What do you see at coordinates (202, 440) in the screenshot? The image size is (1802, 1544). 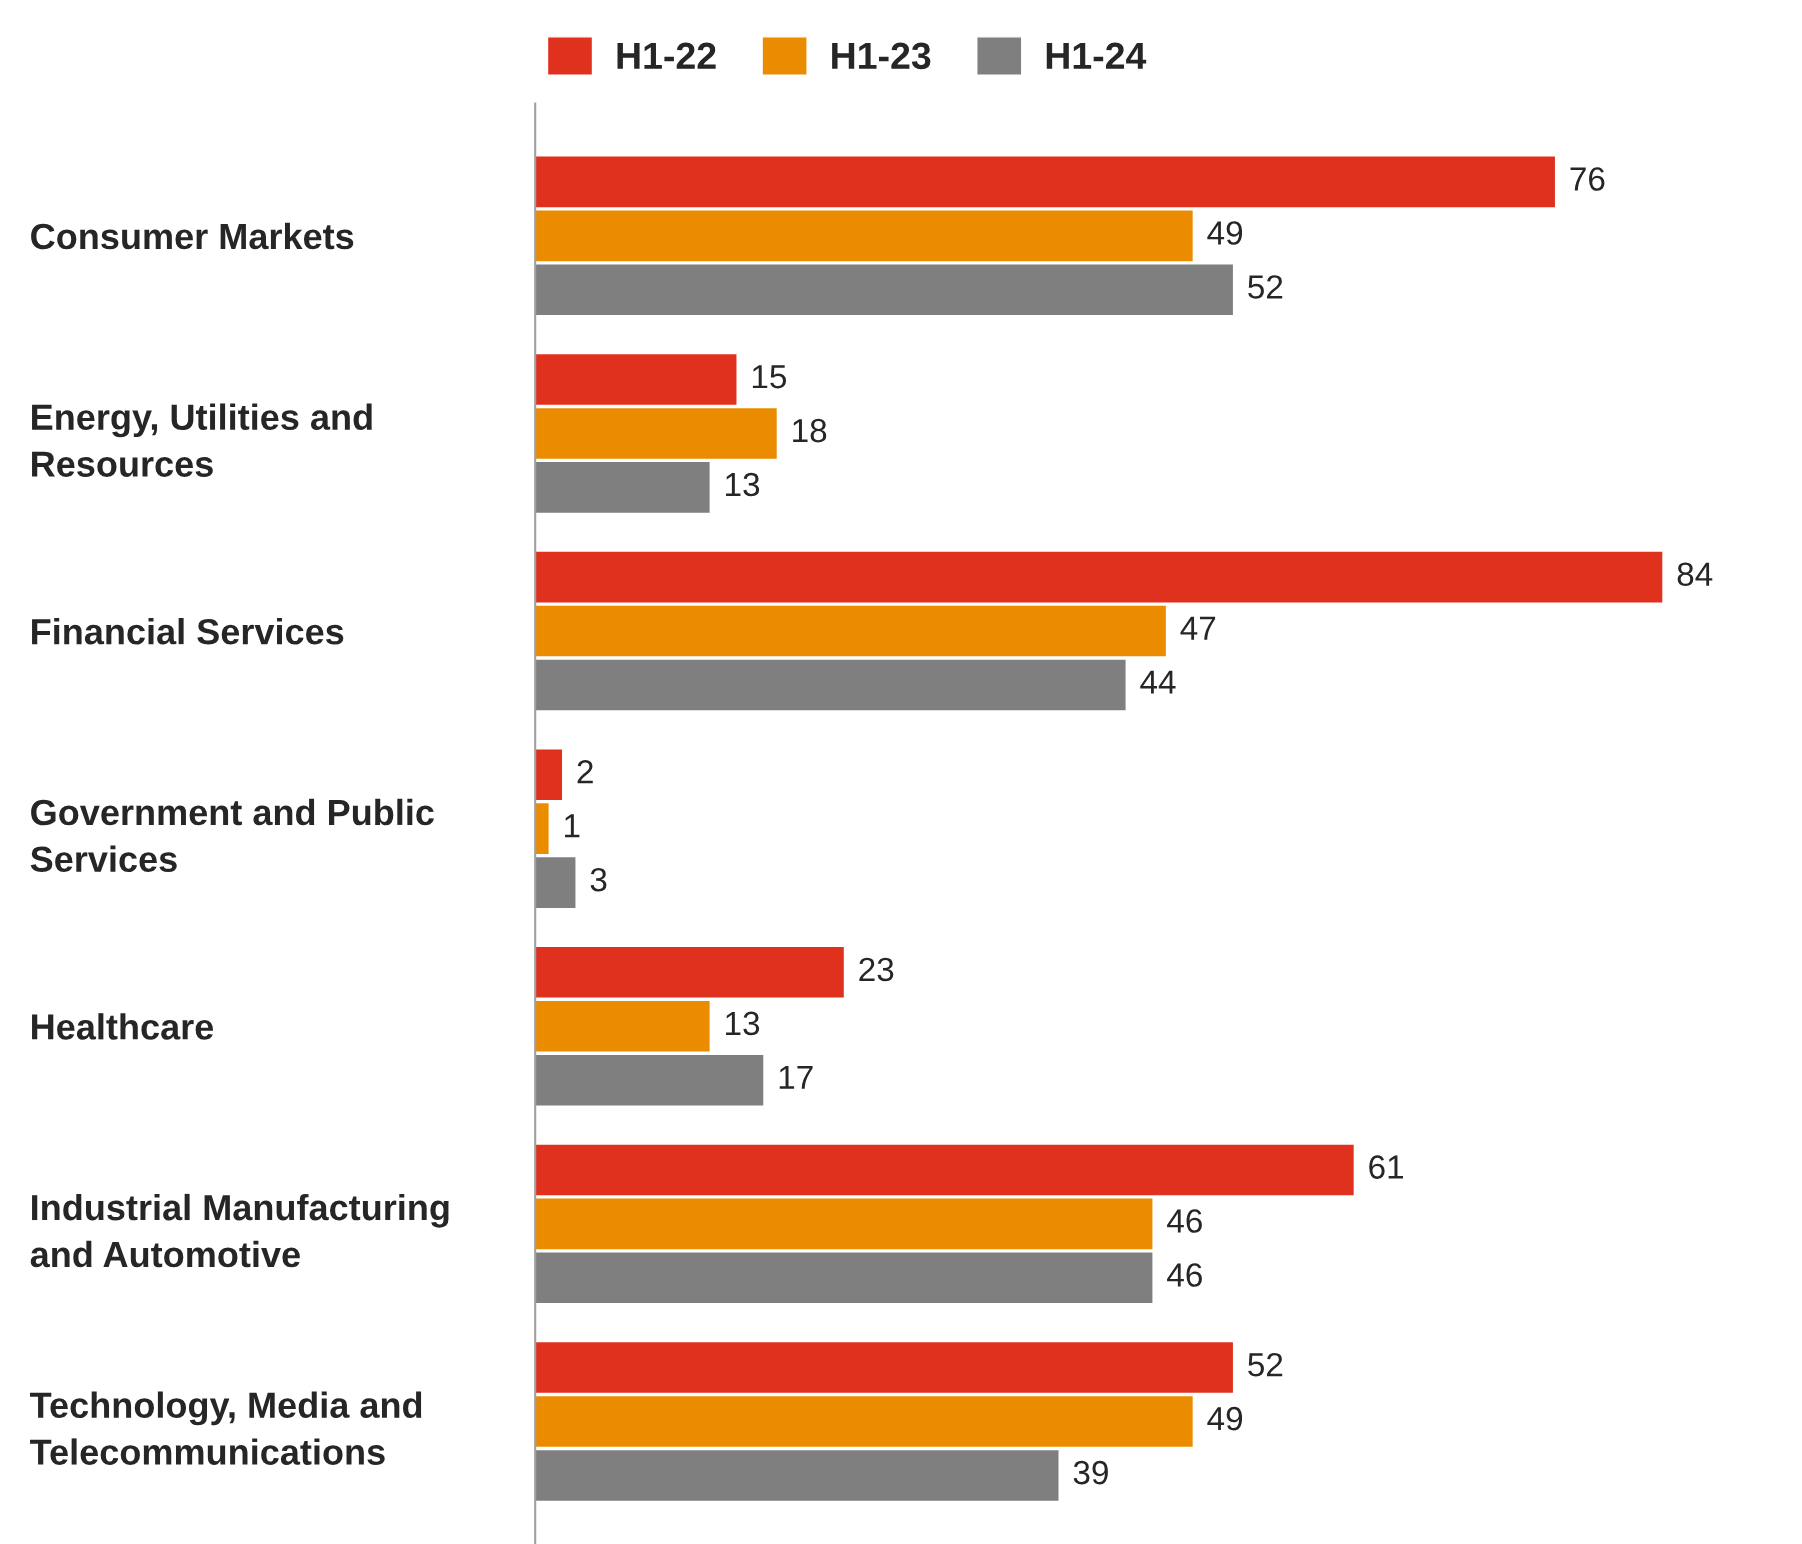 I see `y-tick-label: Energy, Utilities and Resources` at bounding box center [202, 440].